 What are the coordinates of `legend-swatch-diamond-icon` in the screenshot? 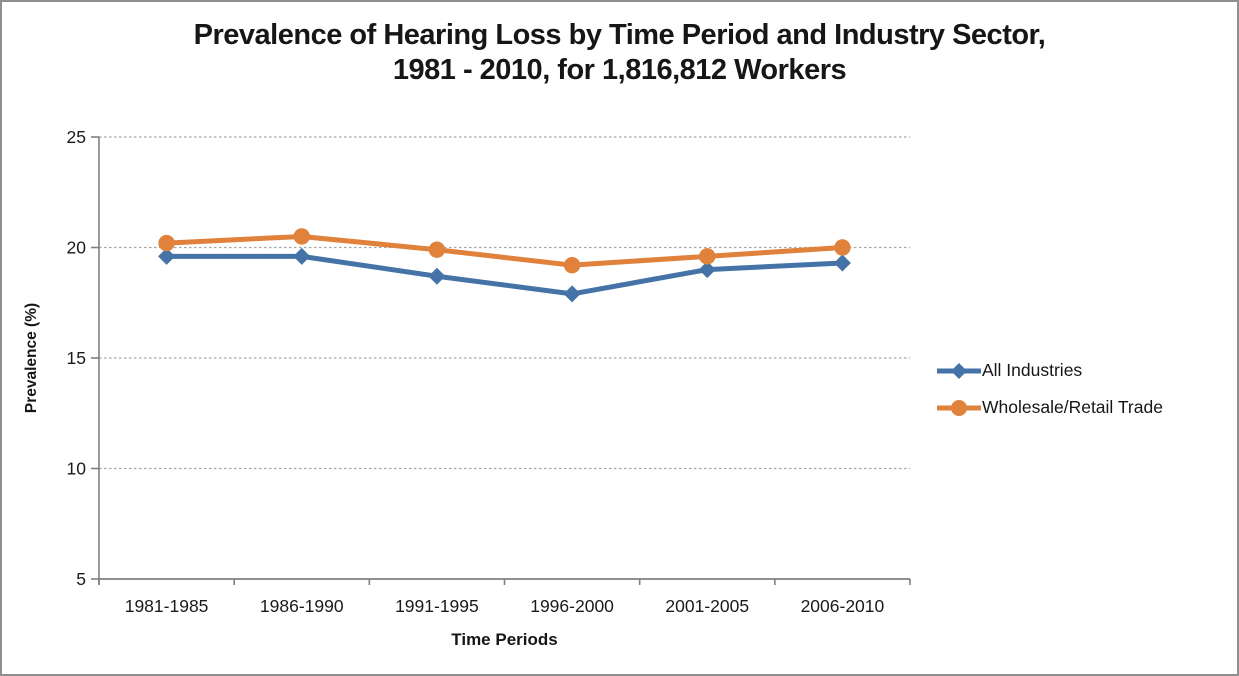 It's located at (959, 370).